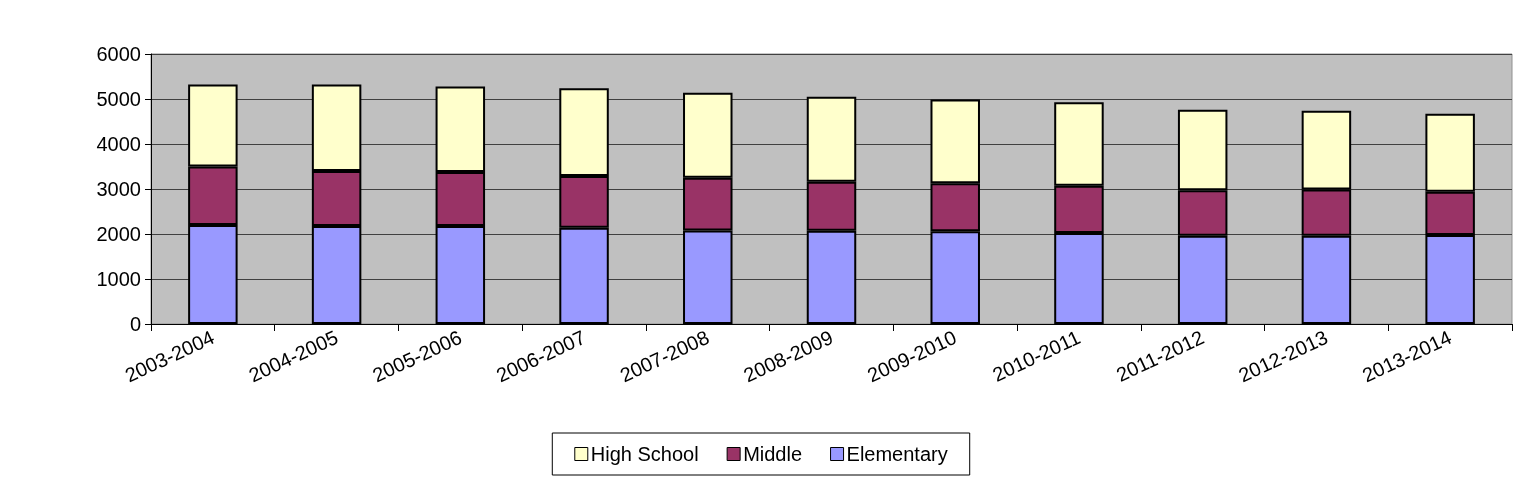 The width and height of the screenshot is (1522, 483). I want to click on legend-label: High School, so click(644, 454).